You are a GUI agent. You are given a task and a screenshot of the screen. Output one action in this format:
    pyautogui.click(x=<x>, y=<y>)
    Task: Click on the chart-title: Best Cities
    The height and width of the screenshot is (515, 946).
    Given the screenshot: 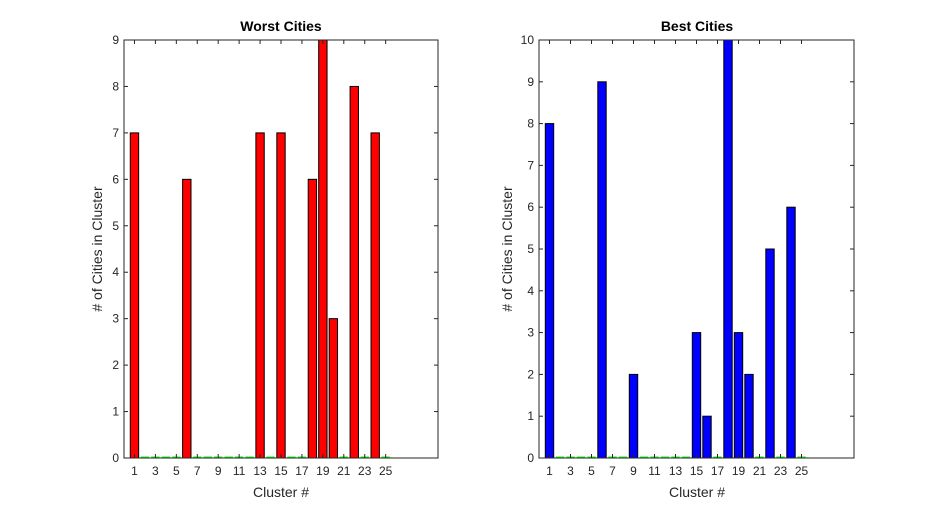 What is the action you would take?
    pyautogui.click(x=697, y=26)
    